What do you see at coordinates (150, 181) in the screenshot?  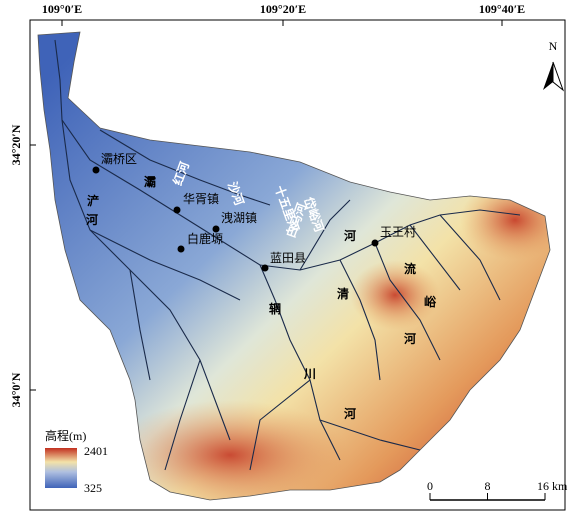 I see `river-label: 灞` at bounding box center [150, 181].